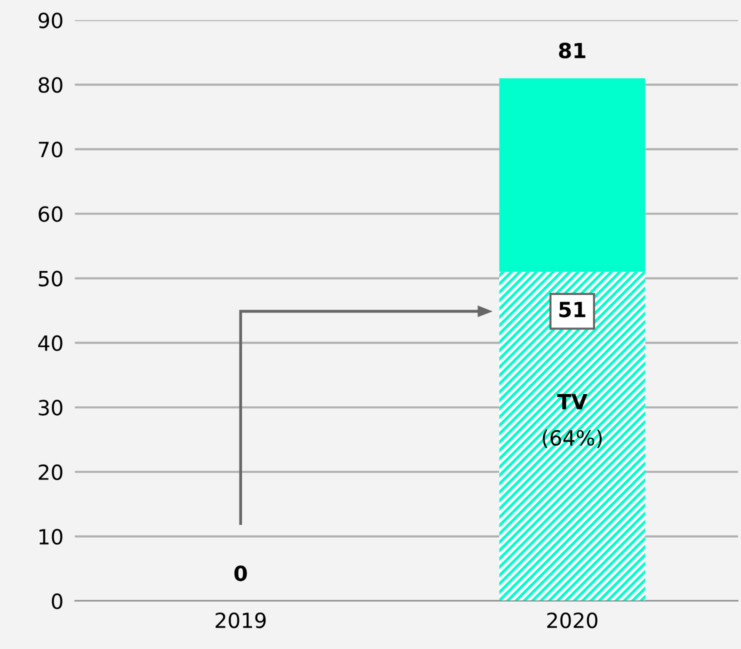 This screenshot has height=649, width=741. Describe the element at coordinates (50, 278) in the screenshot. I see `y-tick-label: 50` at that location.